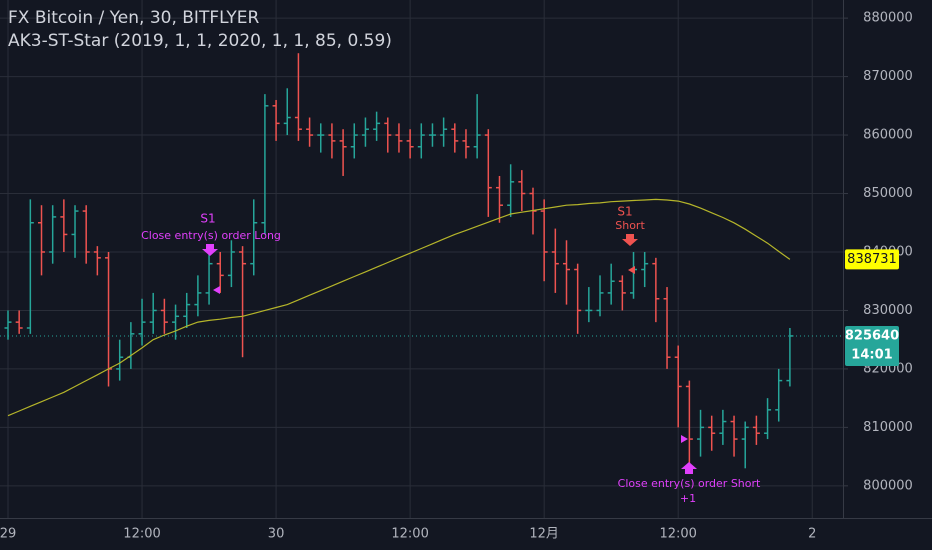 The image size is (932, 550). Describe the element at coordinates (888, 135) in the screenshot. I see `y-tick-label: 860000` at that location.